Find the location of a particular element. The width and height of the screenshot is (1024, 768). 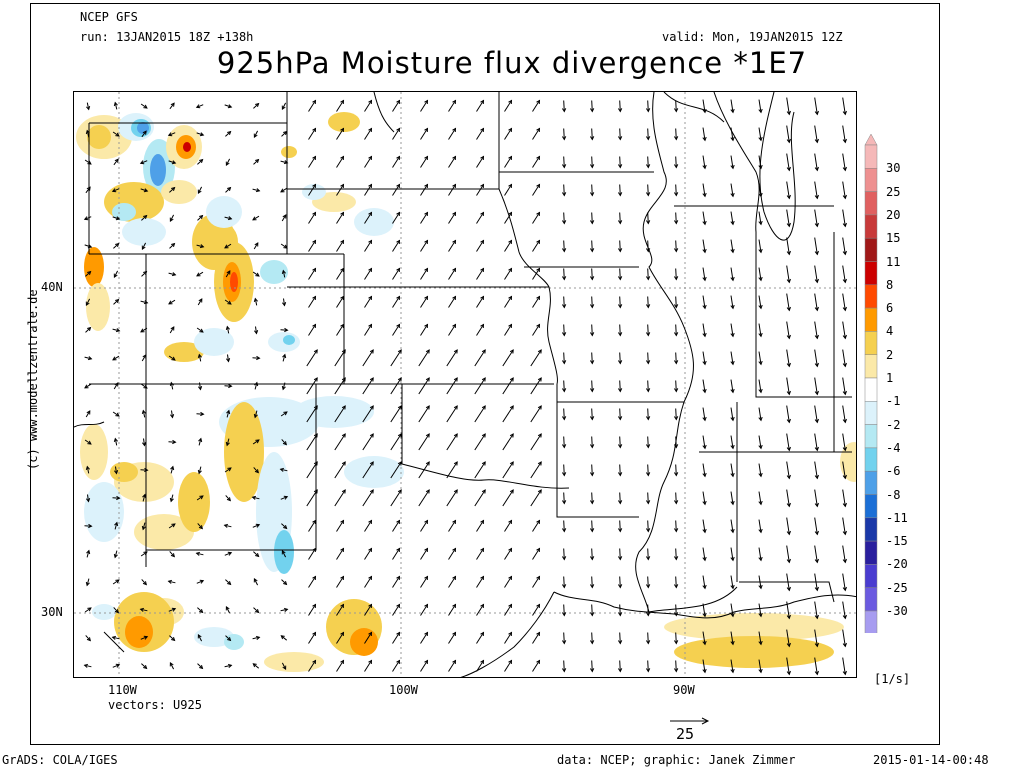

lake-shore is located at coordinates (694, 107).